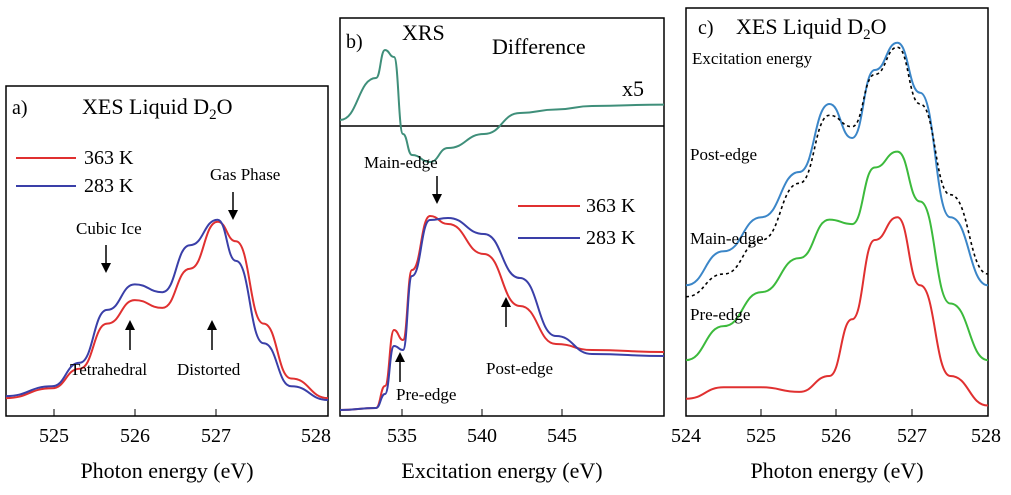  Describe the element at coordinates (437, 199) in the screenshot. I see `arrowhead-main-edge` at that location.